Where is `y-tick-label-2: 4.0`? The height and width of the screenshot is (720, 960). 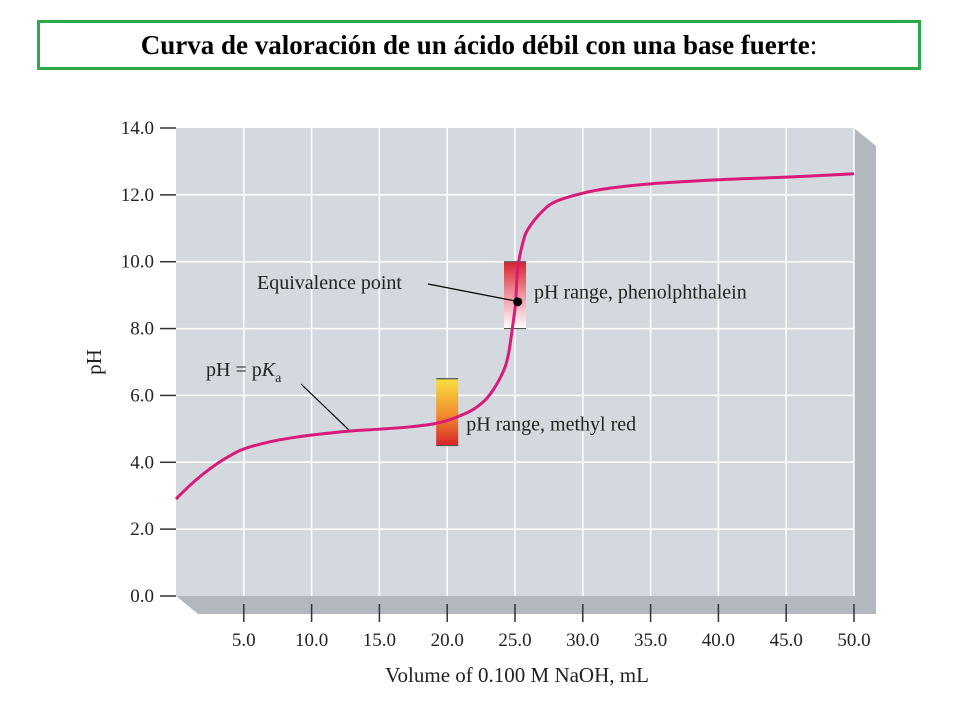
y-tick-label-2: 4.0 is located at coordinates (142, 462).